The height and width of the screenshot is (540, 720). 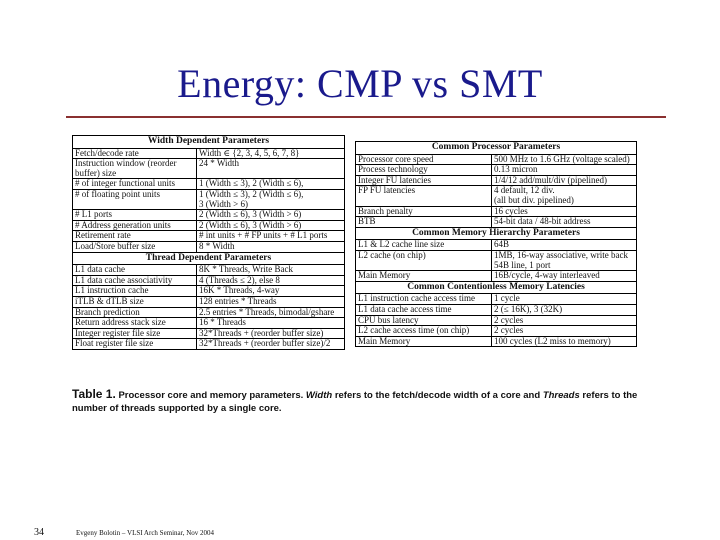 I want to click on page-number: 34, so click(x=39, y=532).